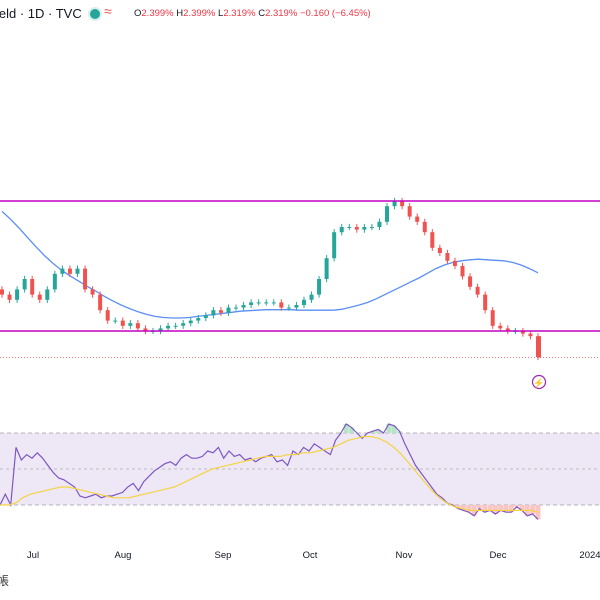  I want to click on close-label: C, so click(262, 13).